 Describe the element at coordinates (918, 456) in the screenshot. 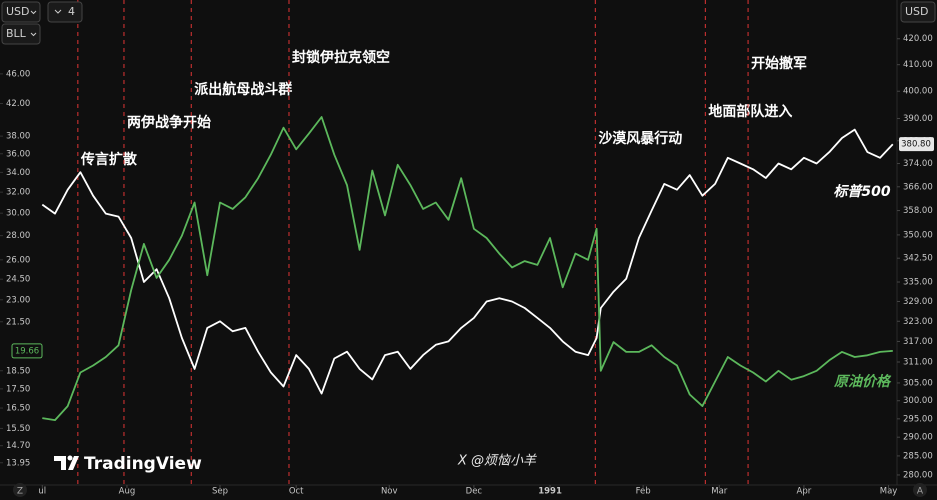

I see `y2-tick-label: 285.00` at that location.